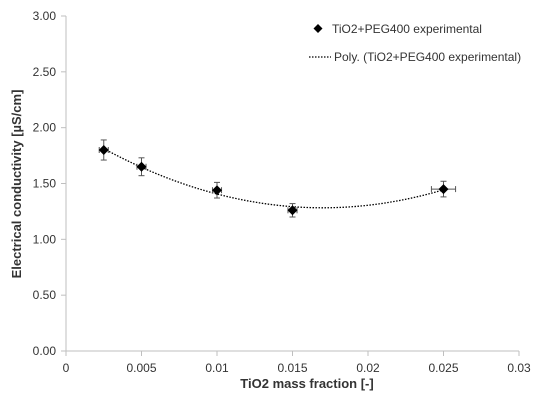 The image size is (550, 403). Describe the element at coordinates (45, 184) in the screenshot. I see `y-tick-label: 1.50` at that location.